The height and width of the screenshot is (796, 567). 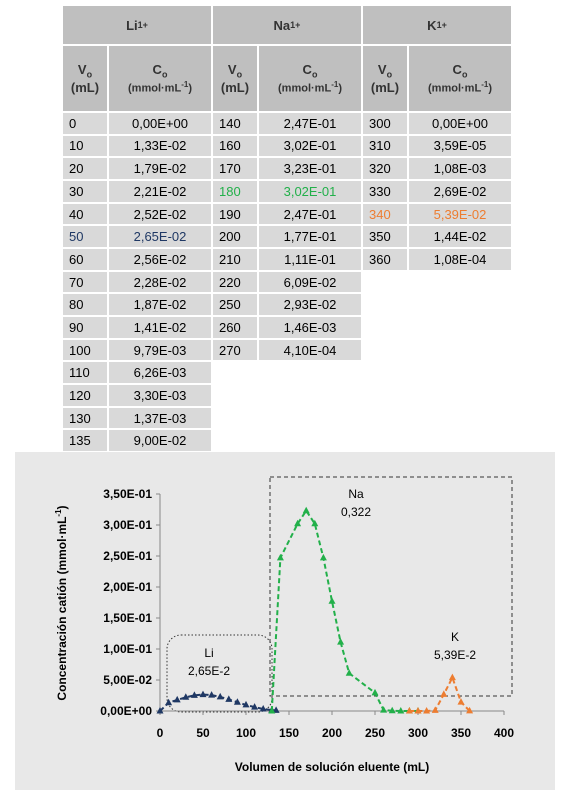 What do you see at coordinates (391, 586) in the screenshot?
I see `na-k-box` at bounding box center [391, 586].